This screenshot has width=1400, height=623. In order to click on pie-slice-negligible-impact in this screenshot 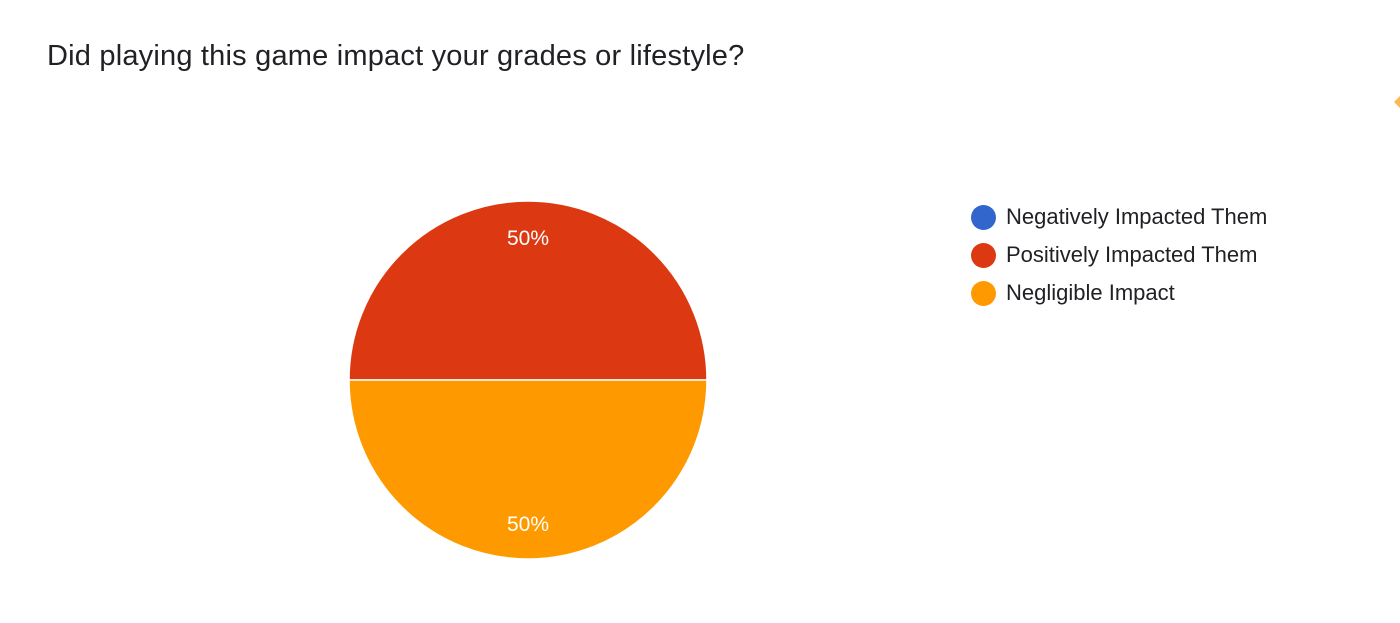, I will do `click(528, 469)`.